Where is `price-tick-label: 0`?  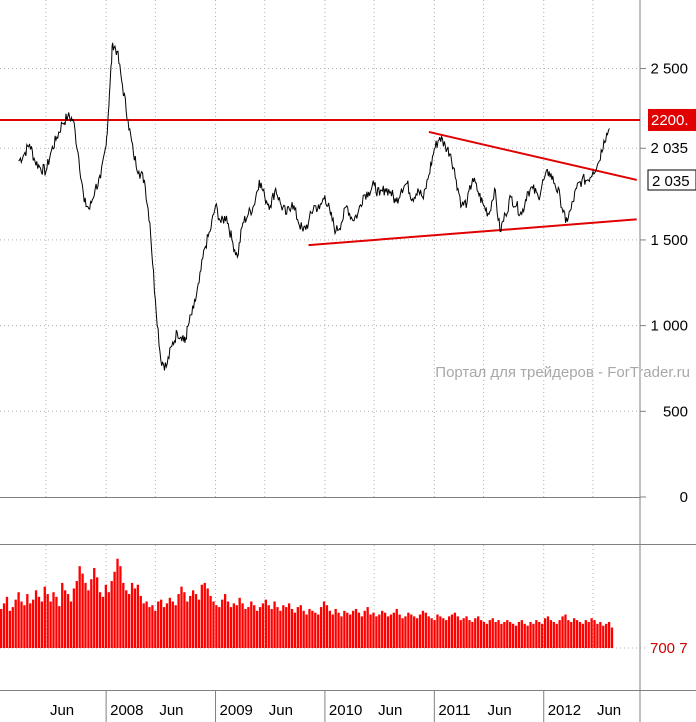
price-tick-label: 0 is located at coordinates (684, 497).